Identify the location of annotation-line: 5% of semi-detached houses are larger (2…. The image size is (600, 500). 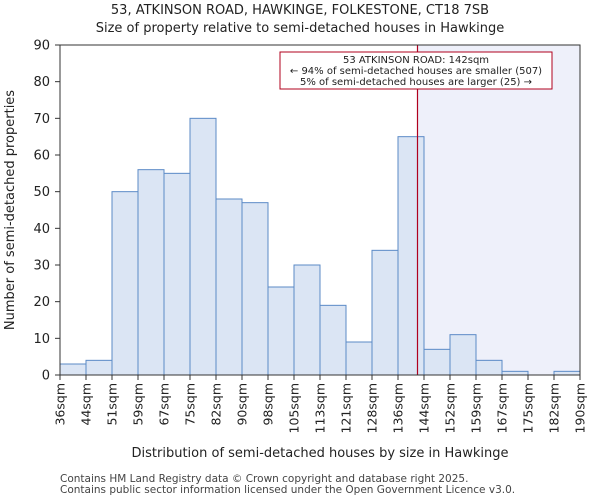
(416, 82).